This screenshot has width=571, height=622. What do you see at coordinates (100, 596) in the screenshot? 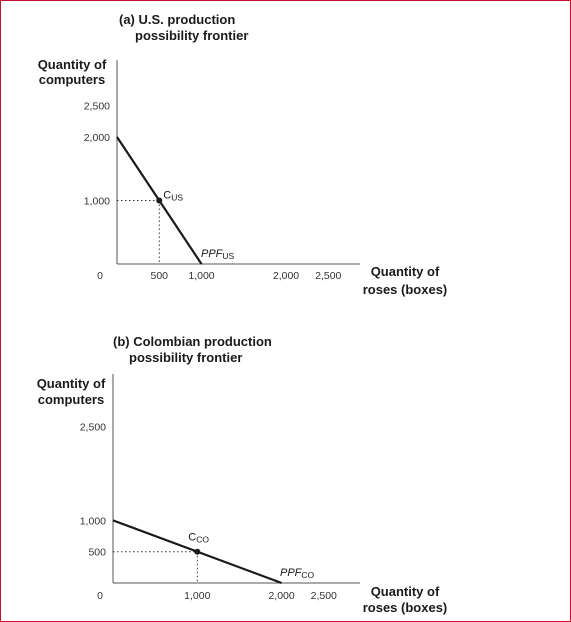
I see `chart-b-x-tick-label: 0` at bounding box center [100, 596].